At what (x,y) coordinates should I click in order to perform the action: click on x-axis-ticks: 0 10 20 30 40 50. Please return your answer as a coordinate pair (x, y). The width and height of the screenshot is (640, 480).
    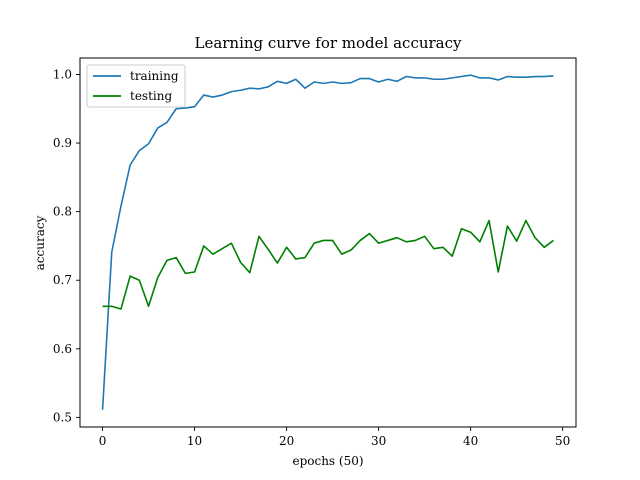
    Looking at the image, I should click on (334, 437).